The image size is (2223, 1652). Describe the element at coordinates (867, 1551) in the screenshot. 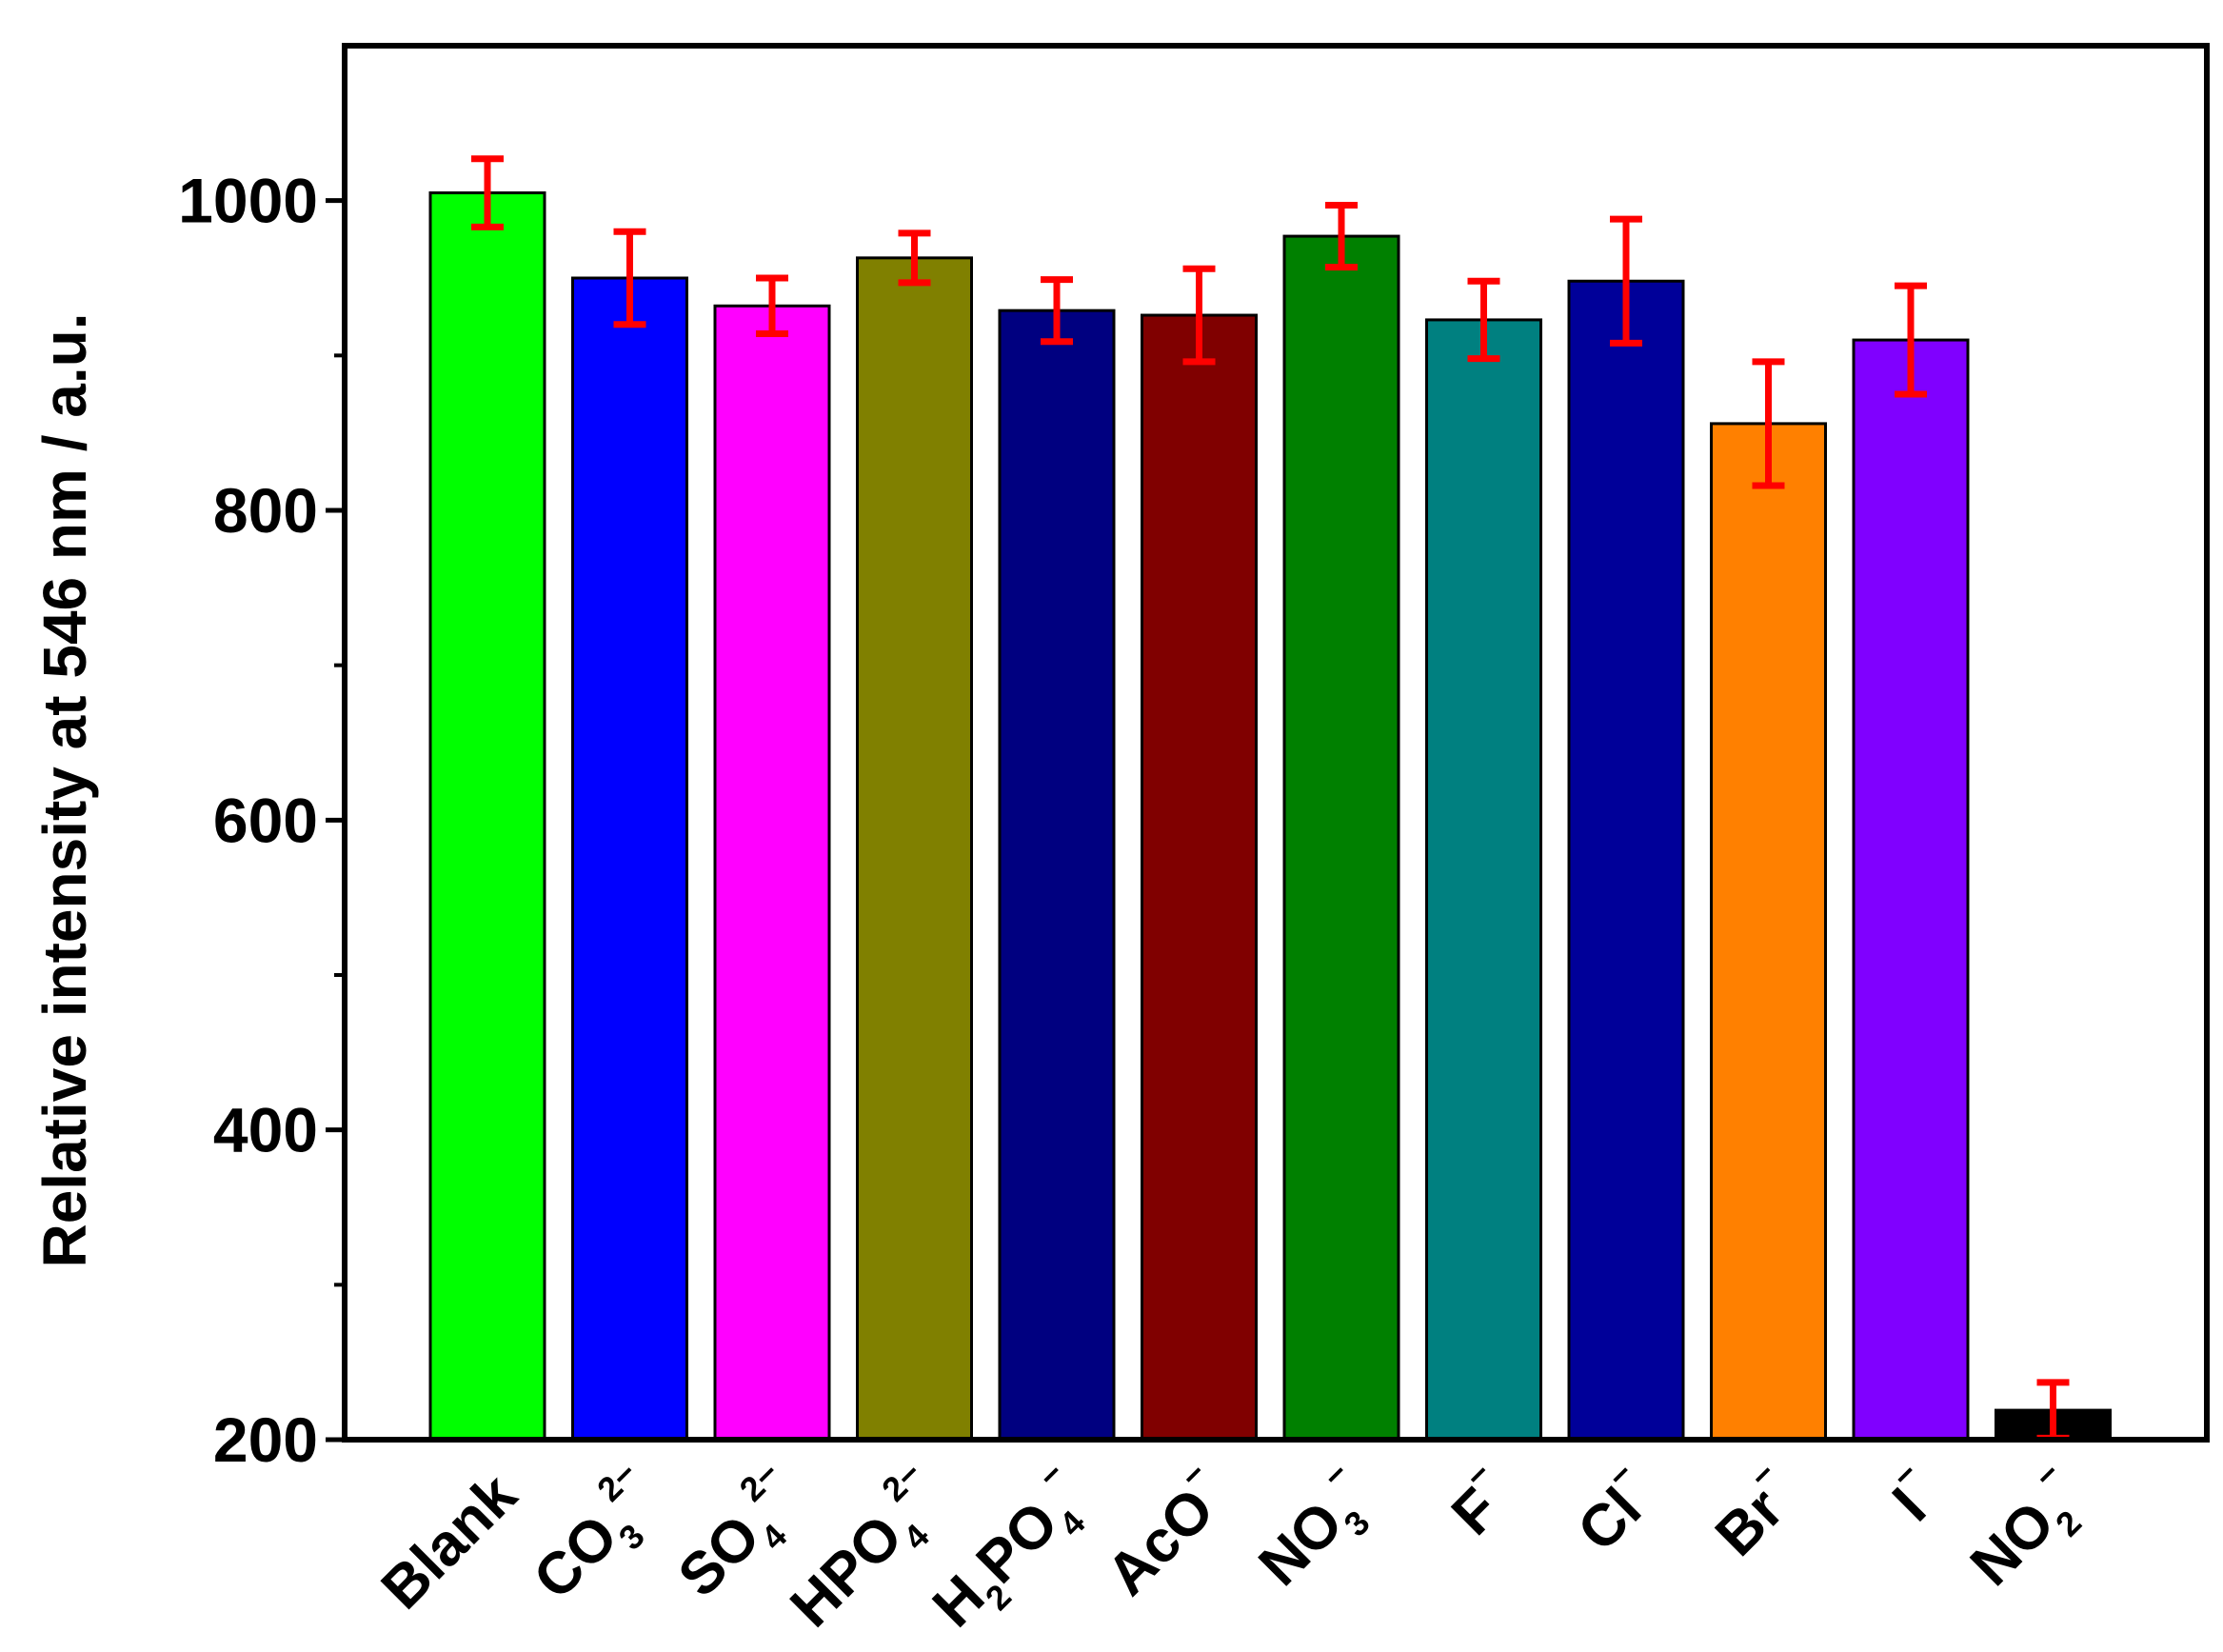

I see `x-tick-label: HPO42−` at that location.